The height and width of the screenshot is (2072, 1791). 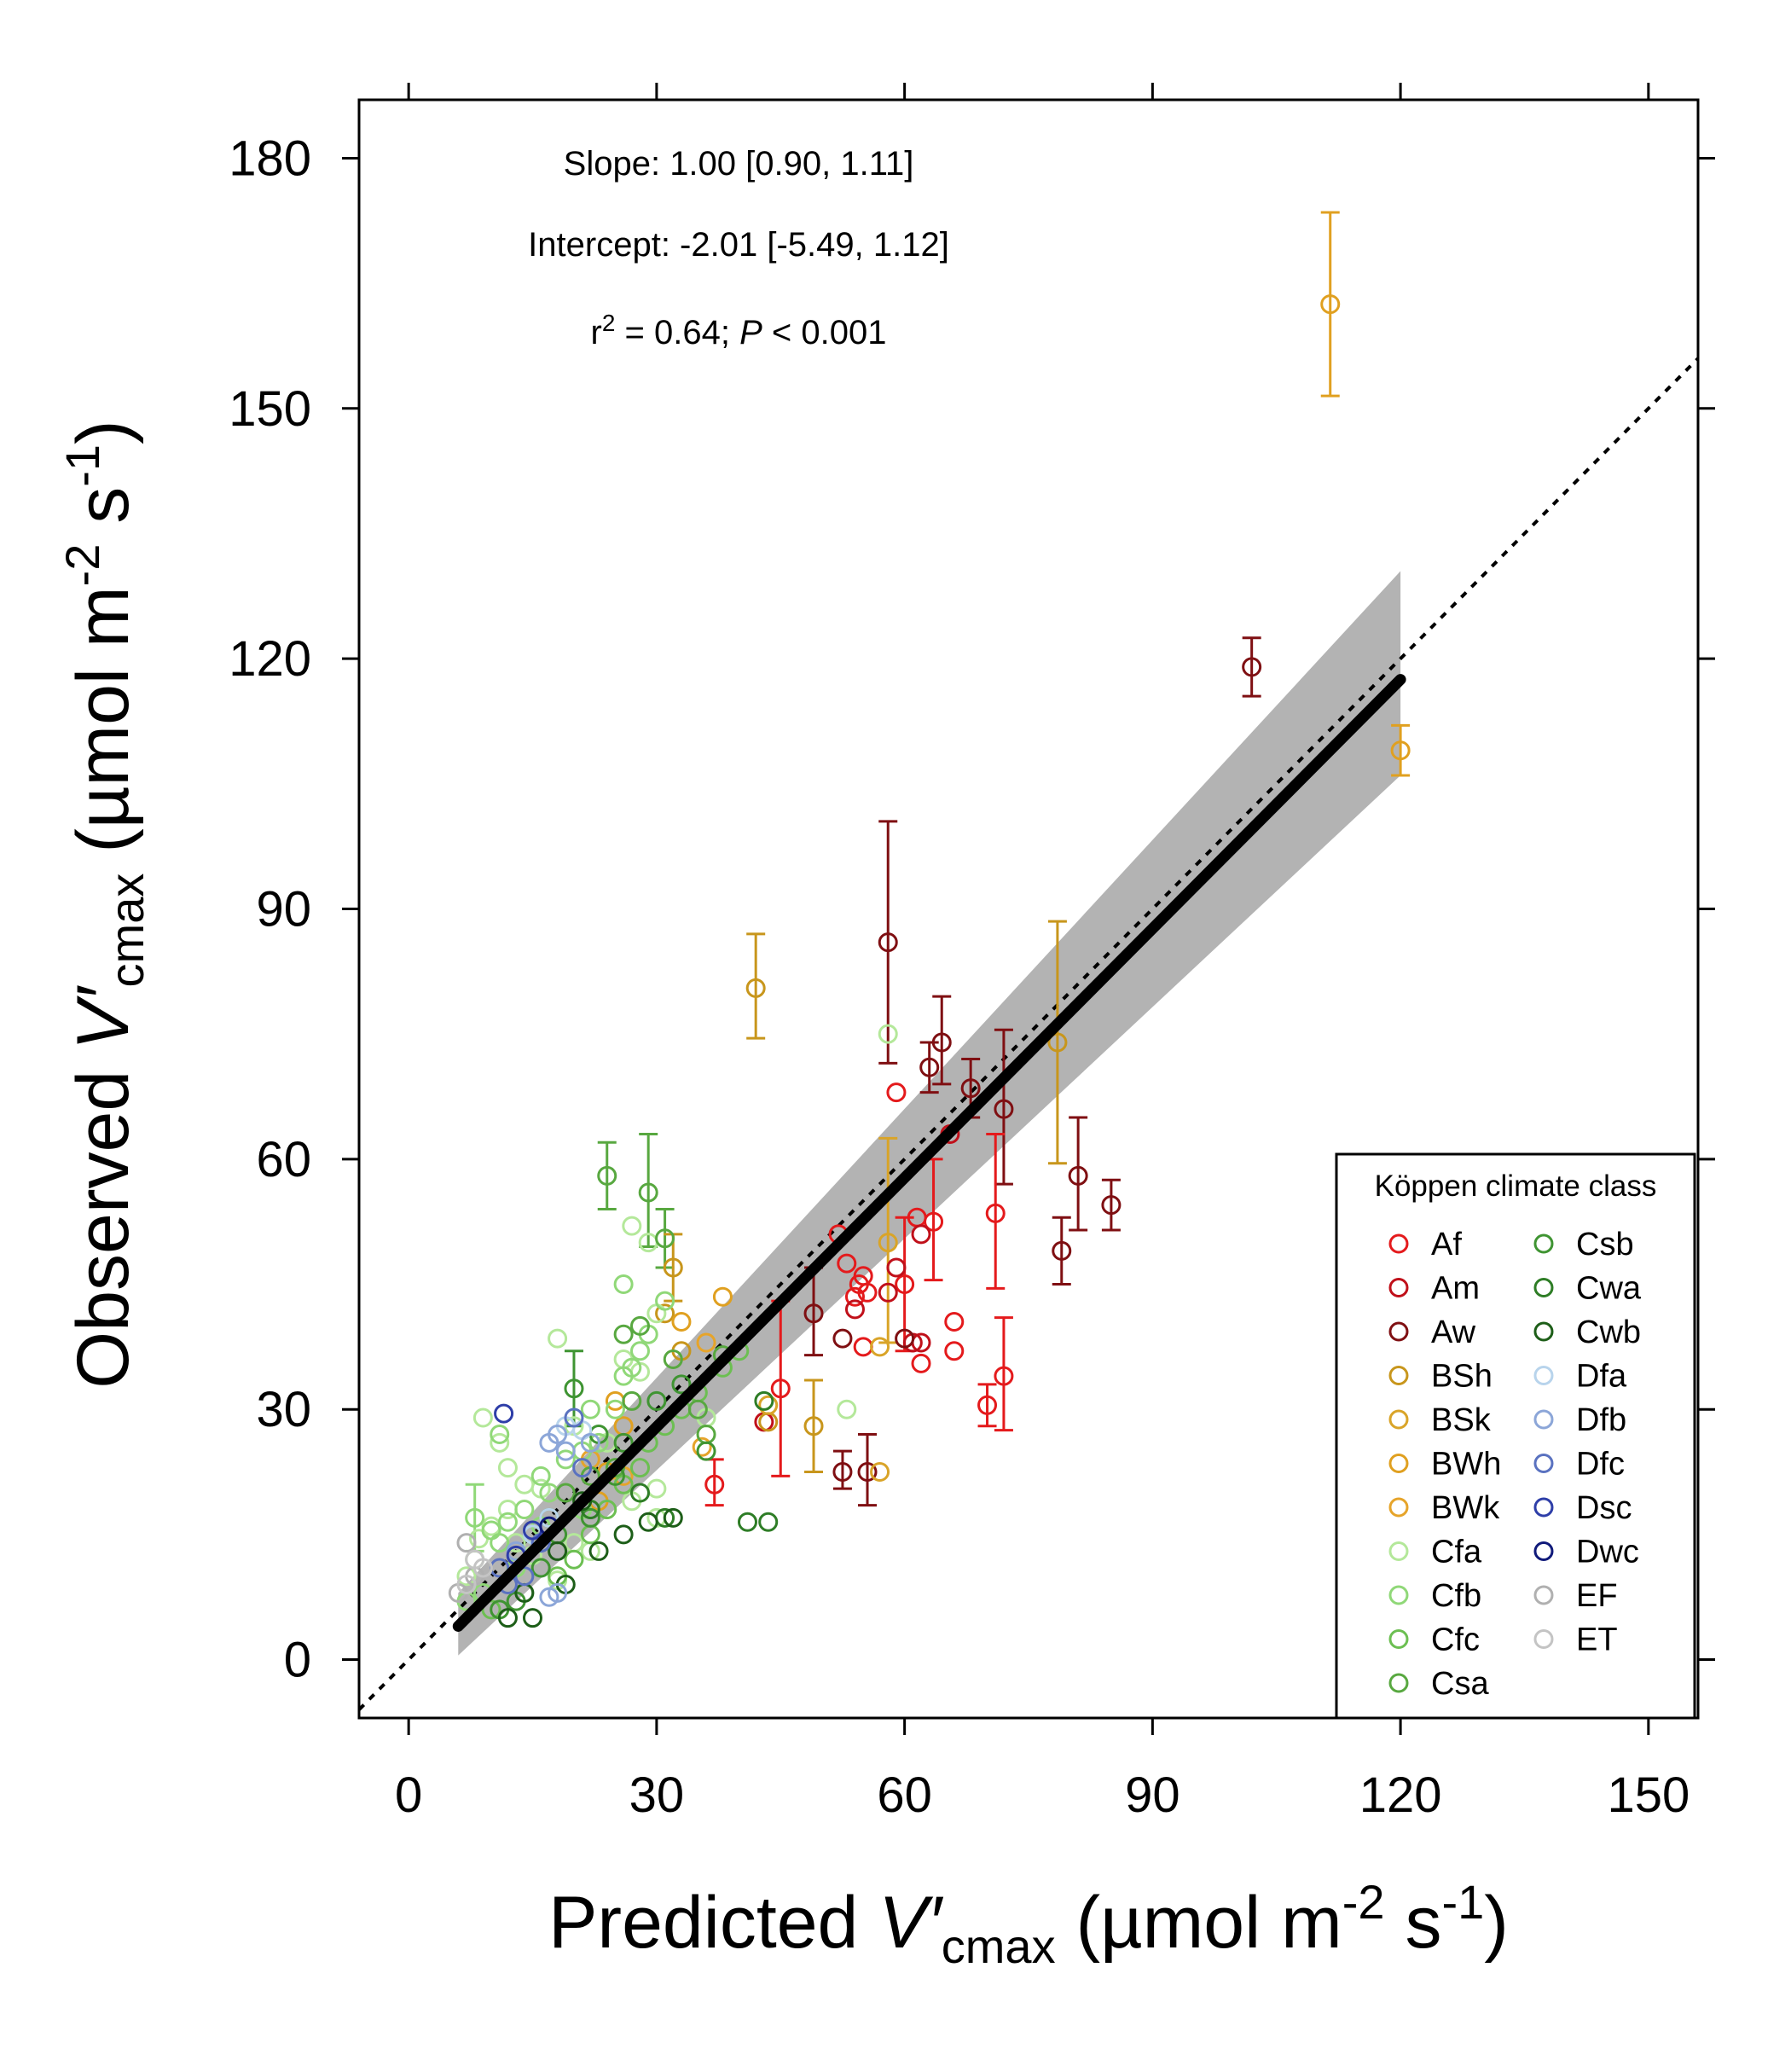 I want to click on series-cwa, so click(x=679, y=1461).